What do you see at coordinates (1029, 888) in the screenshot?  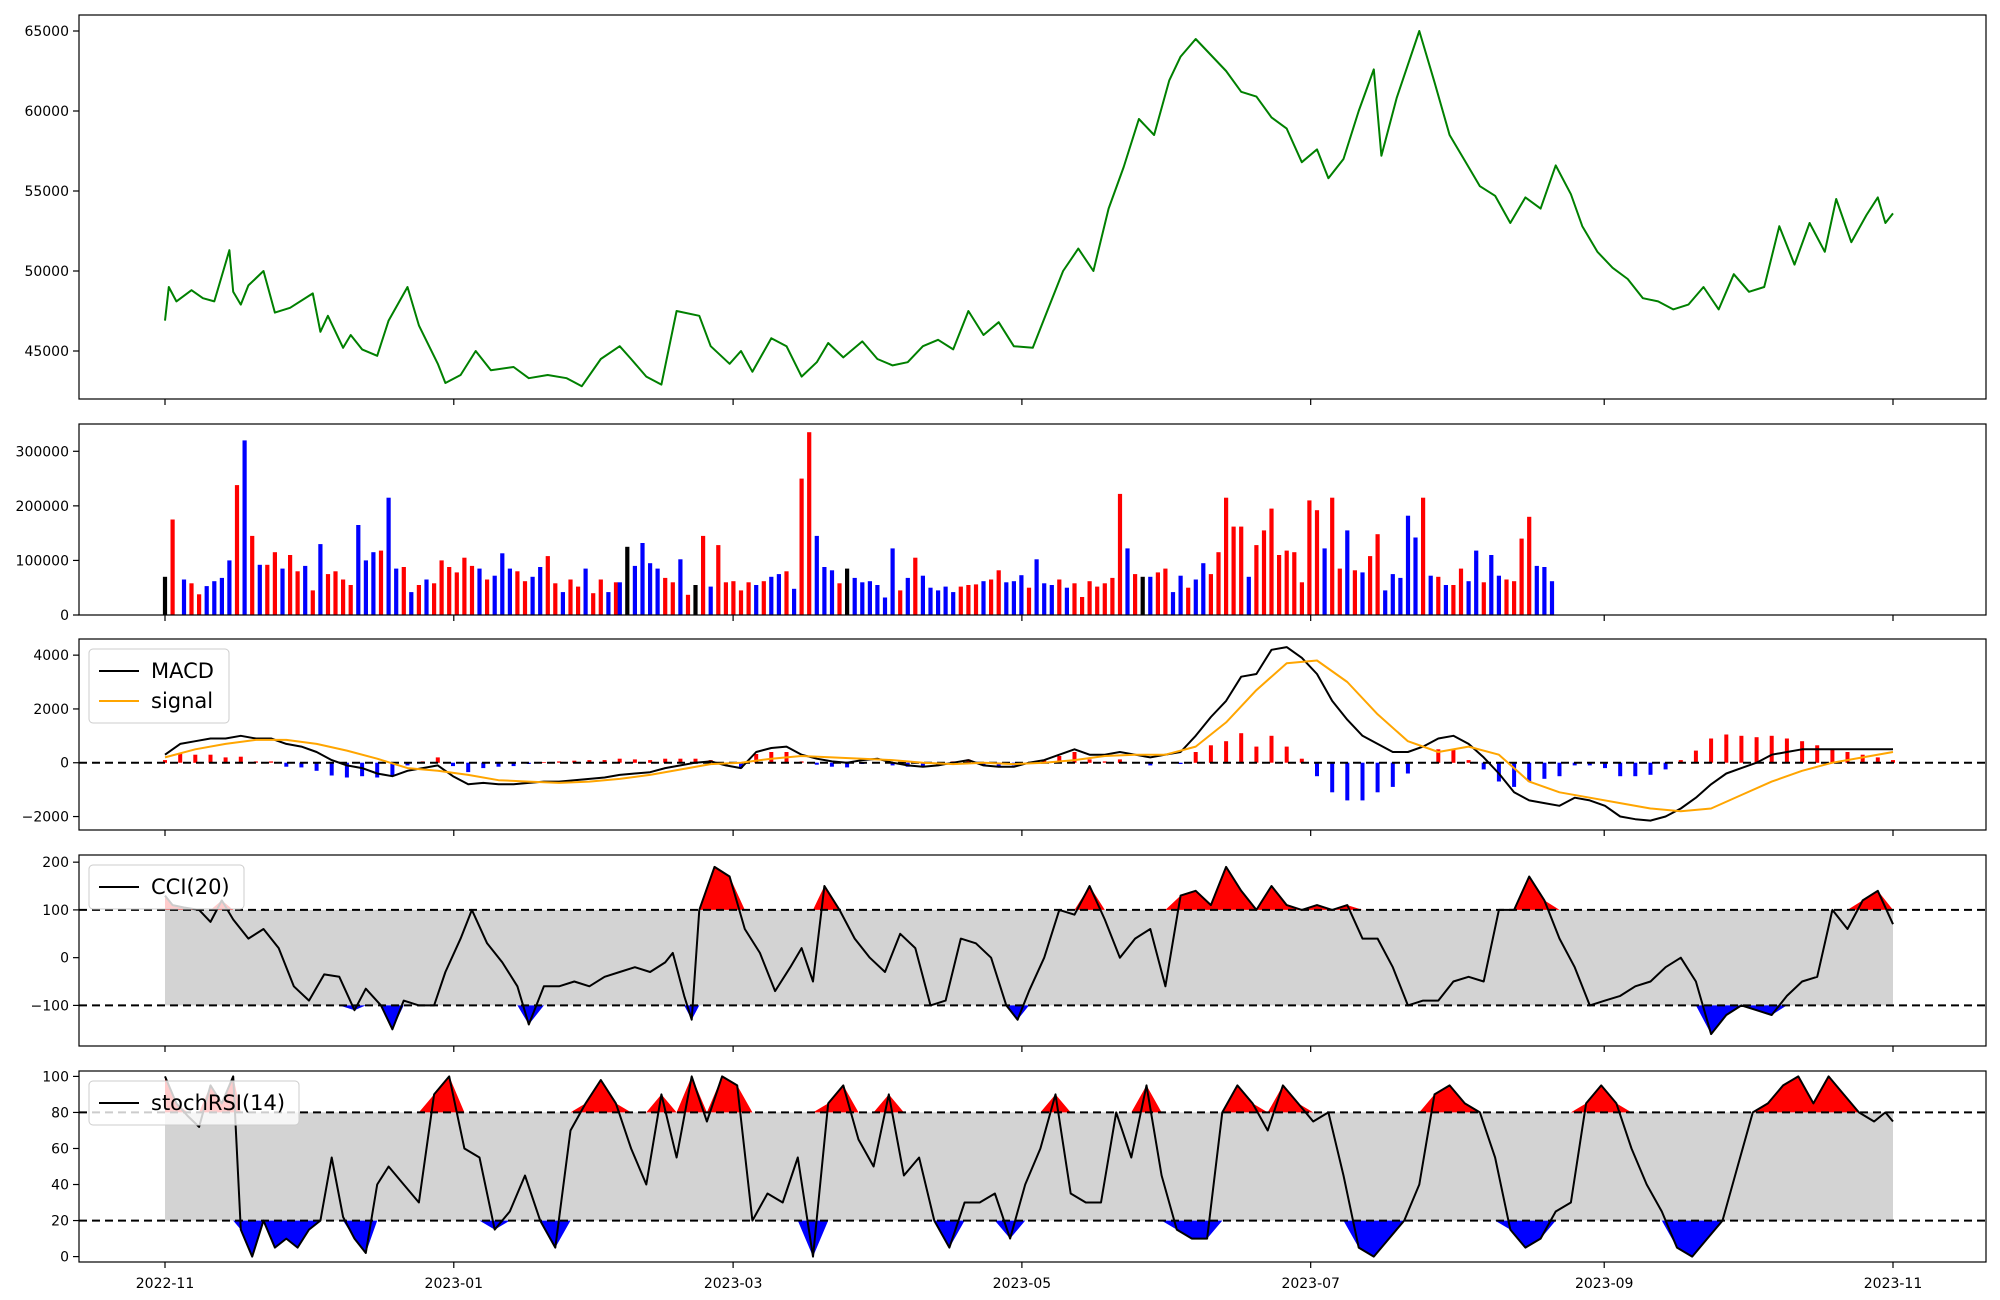 I see `cci-overbought-fill` at bounding box center [1029, 888].